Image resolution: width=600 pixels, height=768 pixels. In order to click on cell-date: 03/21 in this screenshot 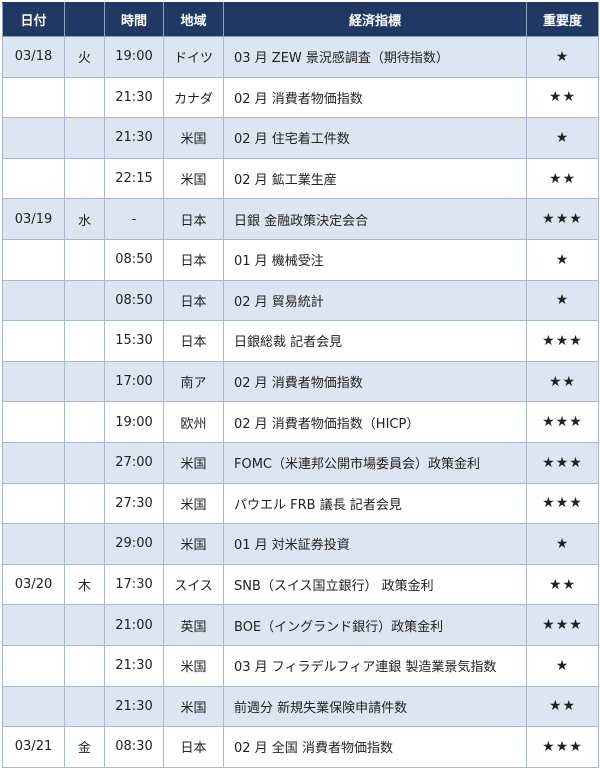, I will do `click(33, 747)`.